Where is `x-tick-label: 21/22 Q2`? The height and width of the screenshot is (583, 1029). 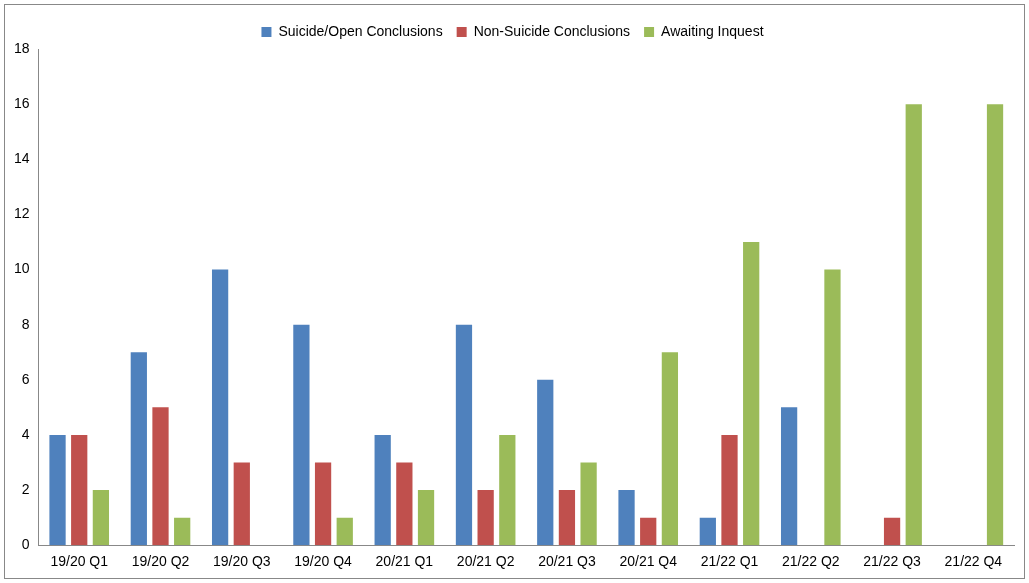 x-tick-label: 21/22 Q2 is located at coordinates (810, 561).